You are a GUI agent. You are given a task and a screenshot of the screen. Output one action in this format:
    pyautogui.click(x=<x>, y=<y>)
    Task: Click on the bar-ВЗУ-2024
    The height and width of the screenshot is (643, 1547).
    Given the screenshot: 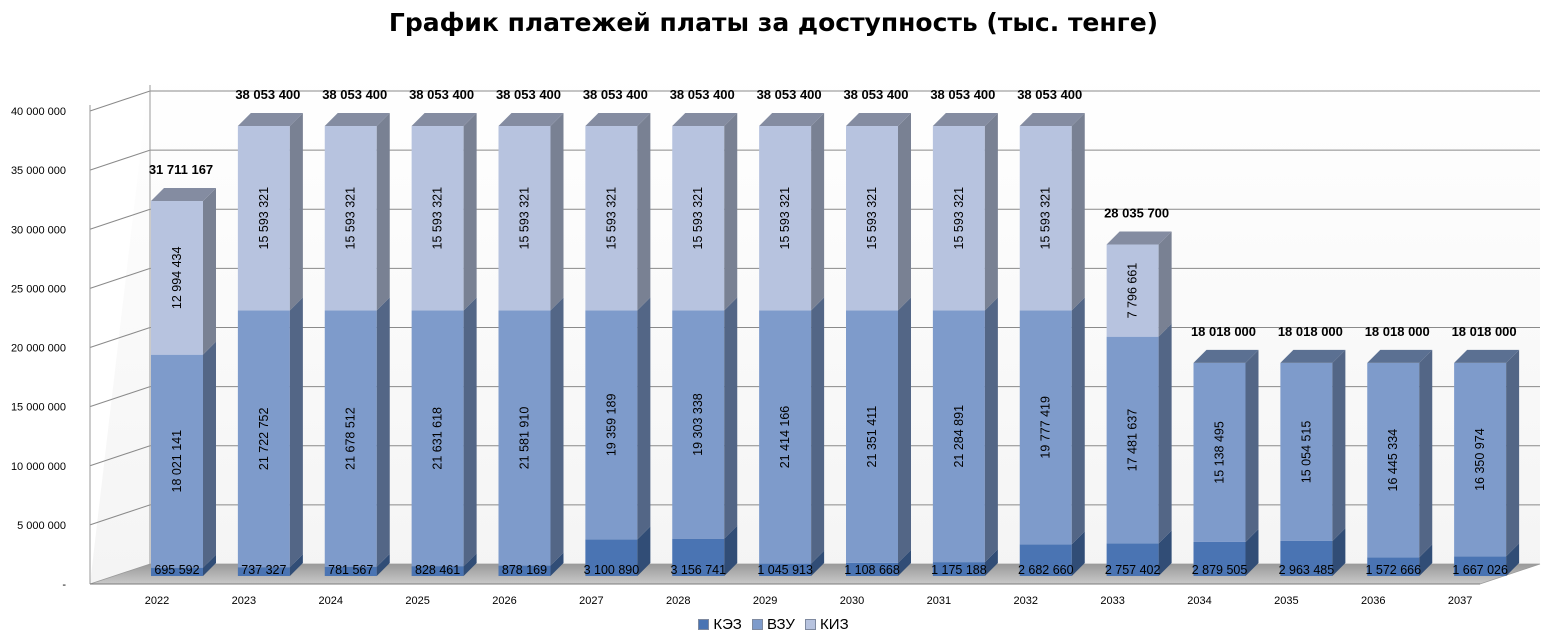 What is the action you would take?
    pyautogui.click(x=350, y=438)
    